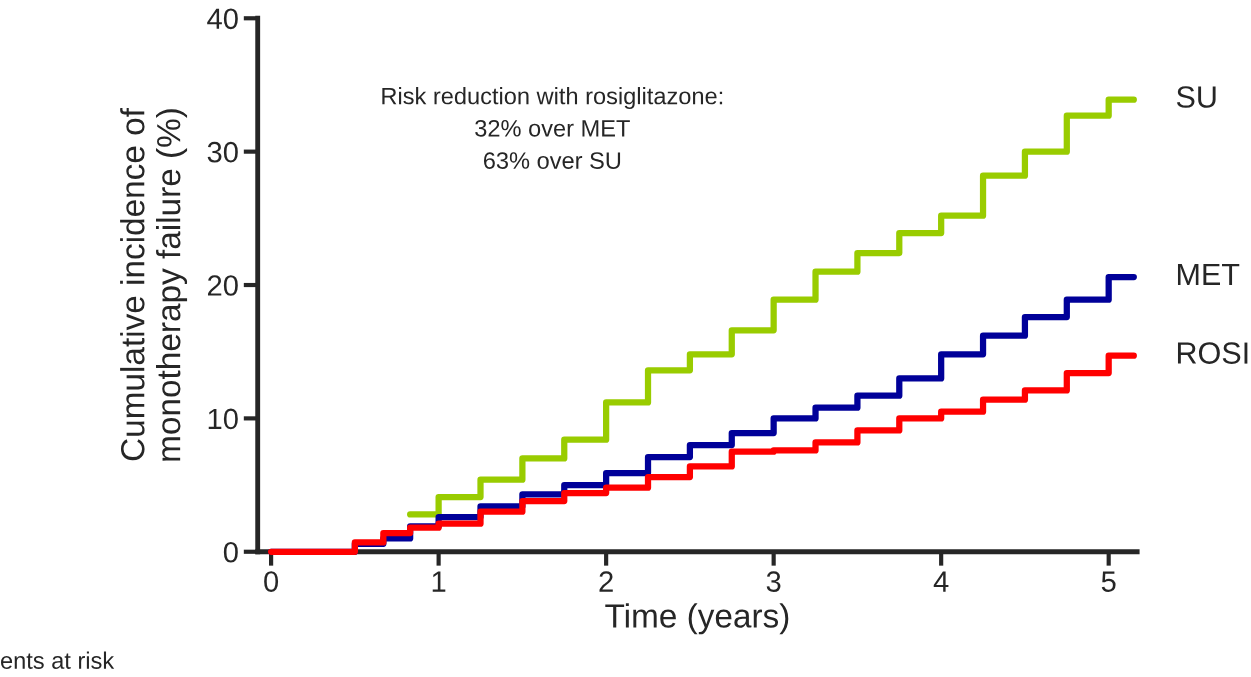  Describe the element at coordinates (552, 128) in the screenshot. I see `annotation: Risk reduction with rosiglitazone: 32% over MET 63% over SU` at that location.